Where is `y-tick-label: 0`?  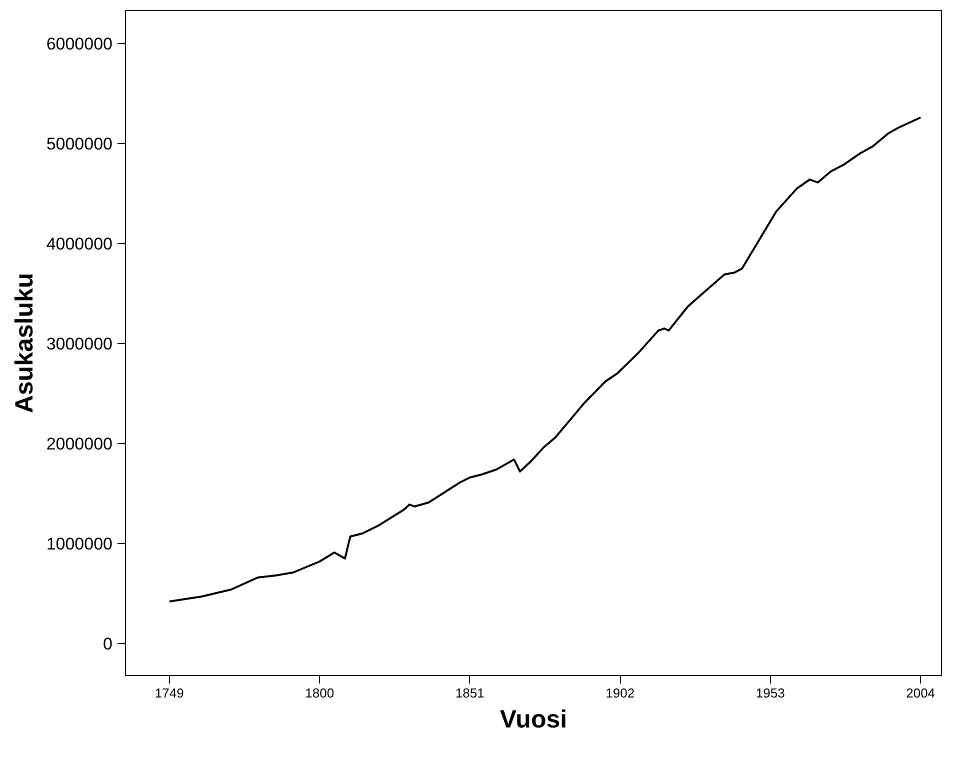
y-tick-label: 0 is located at coordinates (108, 644).